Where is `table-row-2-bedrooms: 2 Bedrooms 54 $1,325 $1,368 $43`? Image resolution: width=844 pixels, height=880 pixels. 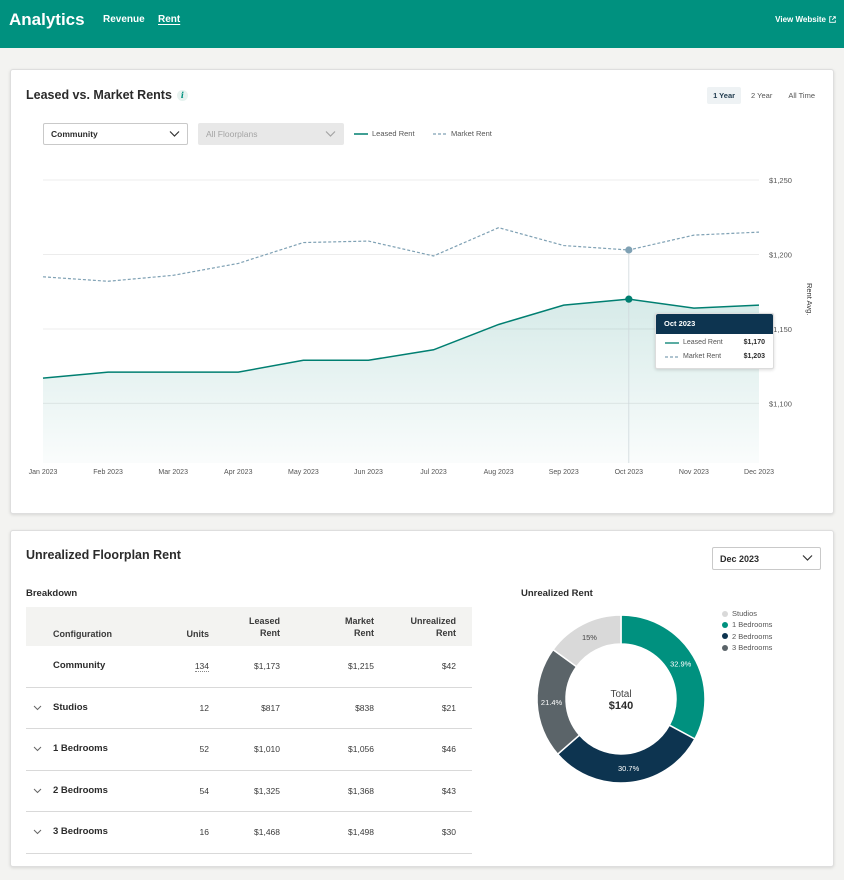 table-row-2-bedrooms: 2 Bedrooms 54 $1,325 $1,368 $43 is located at coordinates (249, 791).